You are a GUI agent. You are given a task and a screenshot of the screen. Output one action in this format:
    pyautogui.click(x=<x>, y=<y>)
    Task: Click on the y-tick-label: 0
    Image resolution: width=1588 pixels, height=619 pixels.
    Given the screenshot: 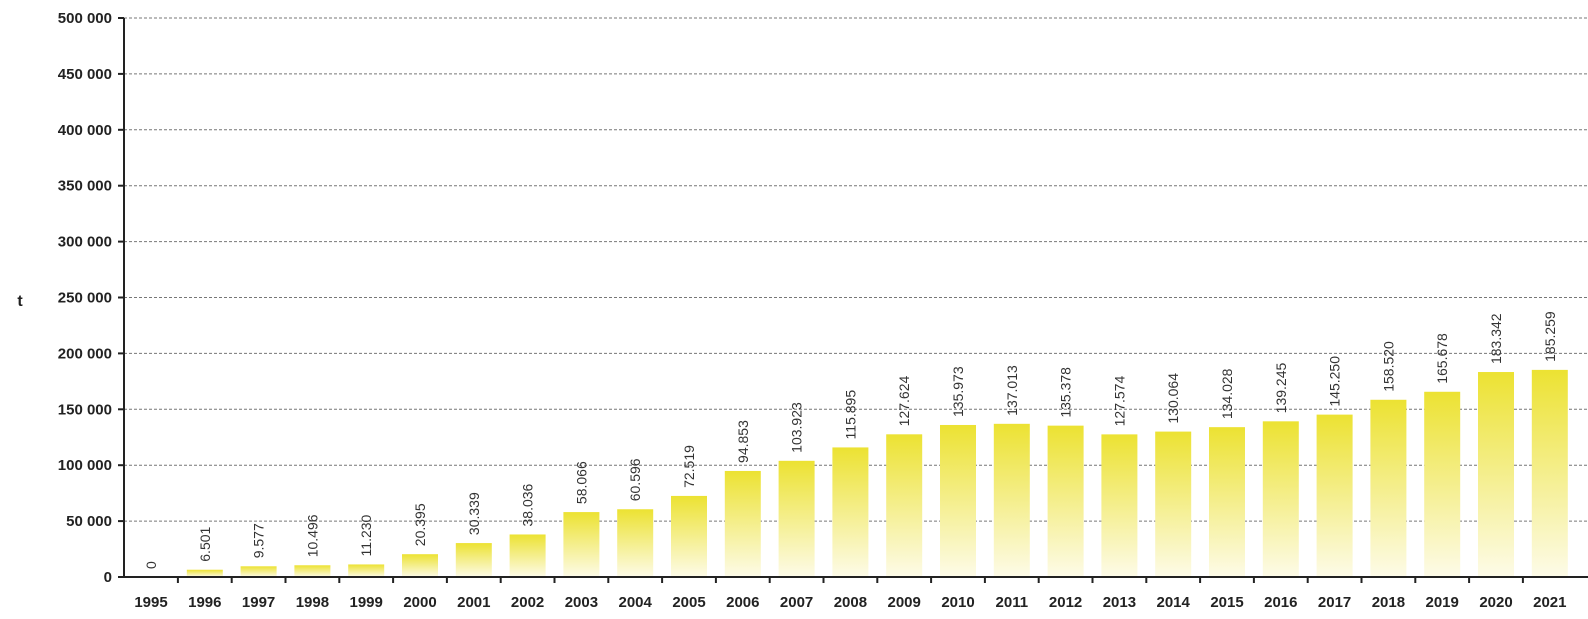 What is the action you would take?
    pyautogui.click(x=108, y=577)
    